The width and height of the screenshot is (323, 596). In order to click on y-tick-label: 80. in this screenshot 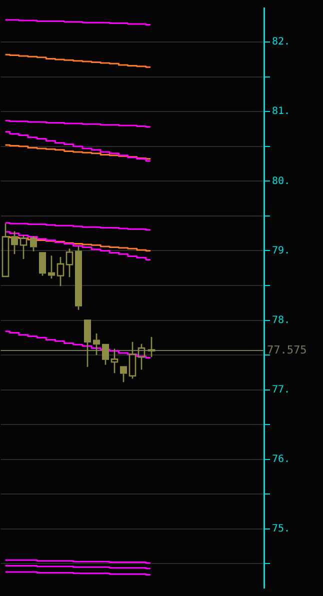, I will do `click(281, 181)`.